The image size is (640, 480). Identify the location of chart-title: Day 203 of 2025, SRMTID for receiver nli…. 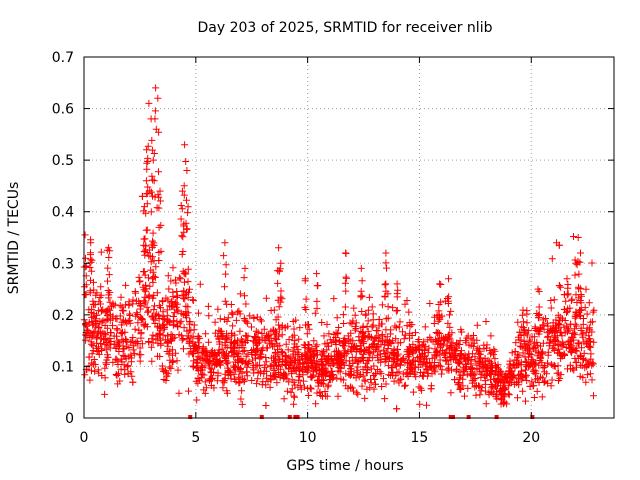
(345, 28).